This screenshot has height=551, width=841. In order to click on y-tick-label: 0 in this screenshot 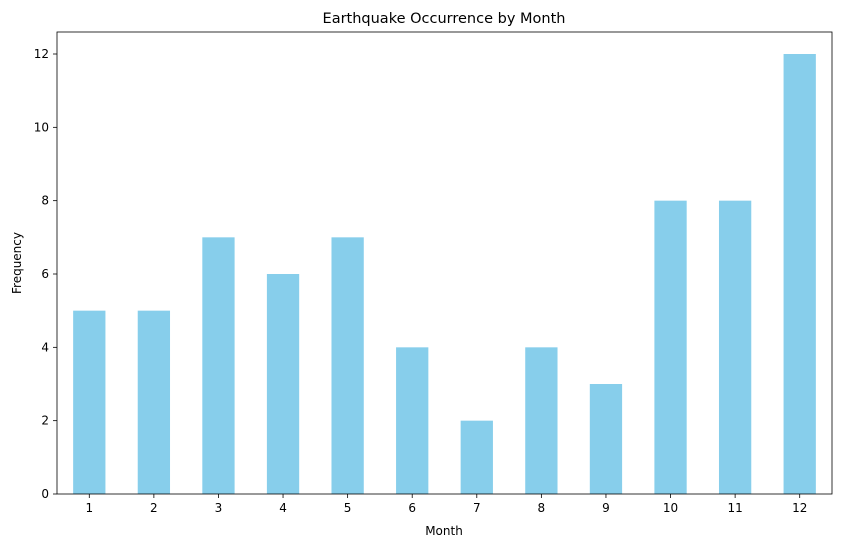, I will do `click(45, 494)`.